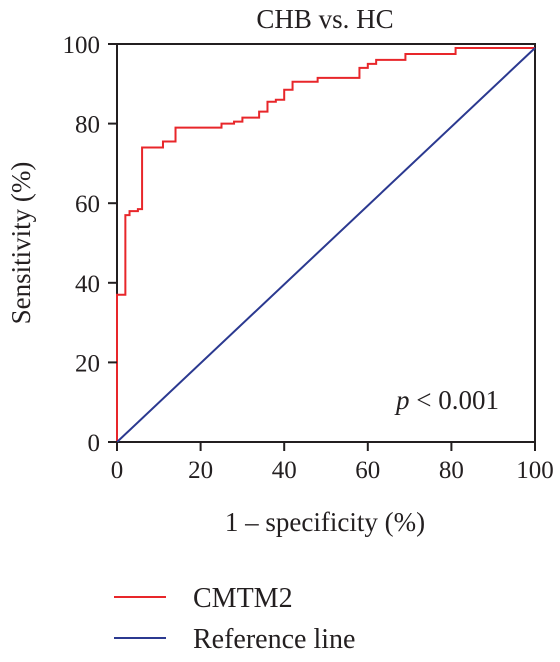 Image resolution: width=560 pixels, height=662 pixels. What do you see at coordinates (90, 244) in the screenshot?
I see `y-axis-ticks: 0 20 40 60 80 100` at bounding box center [90, 244].